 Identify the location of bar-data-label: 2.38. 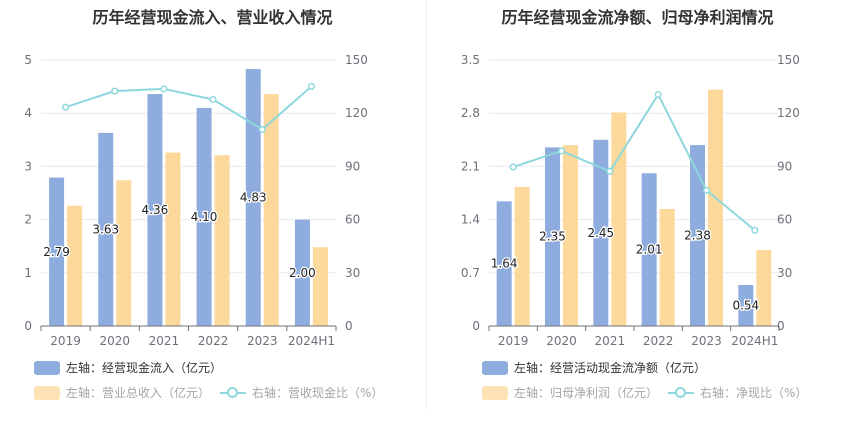
(697, 236).